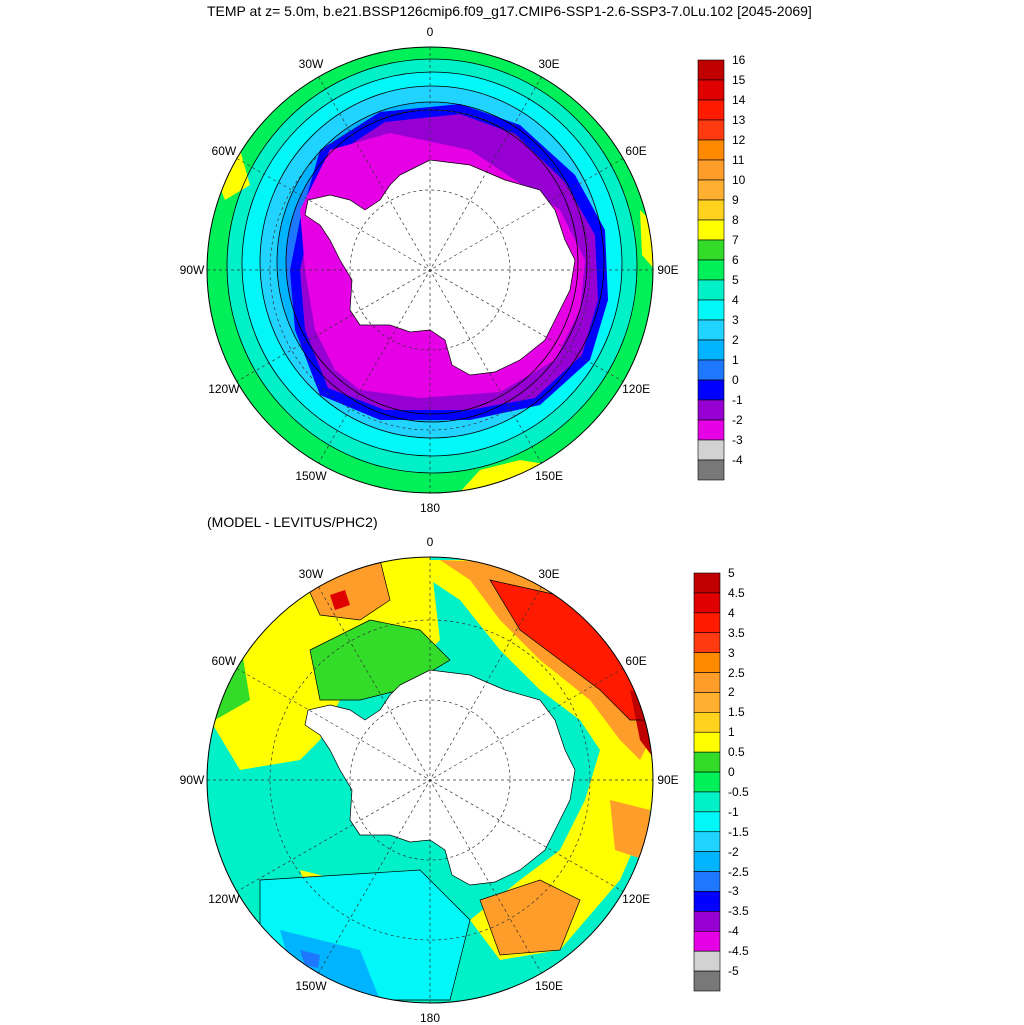 The width and height of the screenshot is (1024, 1025). Describe the element at coordinates (549, 573) in the screenshot. I see `bottom-lon-label: 30E` at that location.